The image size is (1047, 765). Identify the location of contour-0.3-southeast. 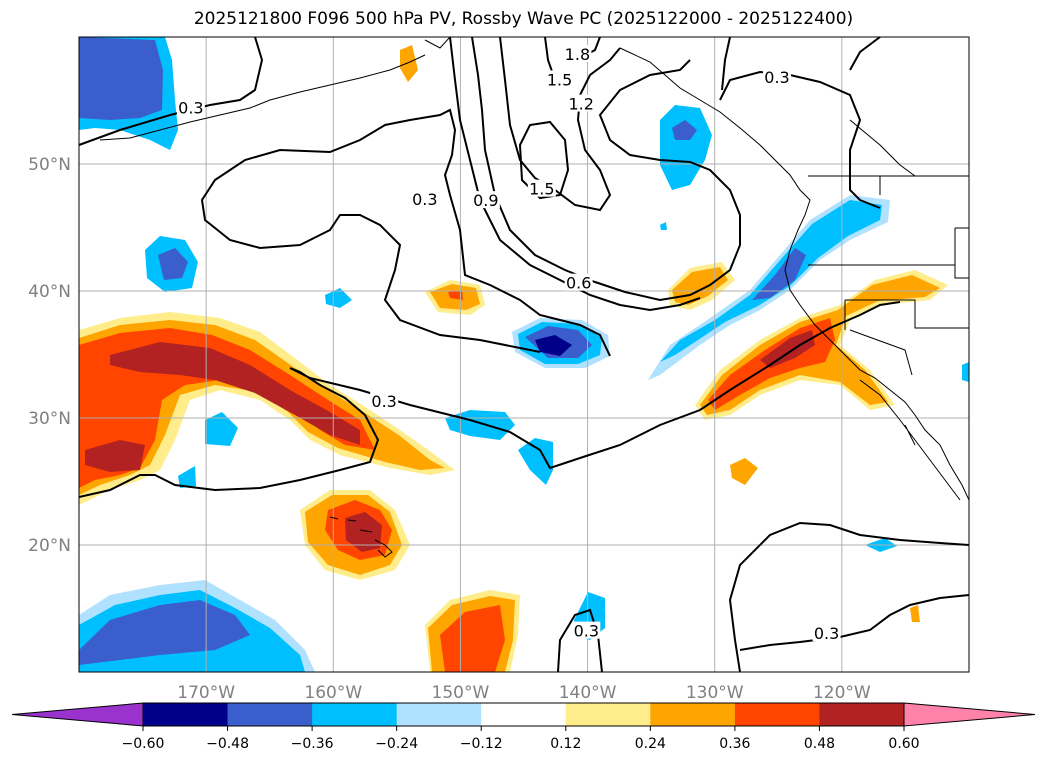
(848, 596).